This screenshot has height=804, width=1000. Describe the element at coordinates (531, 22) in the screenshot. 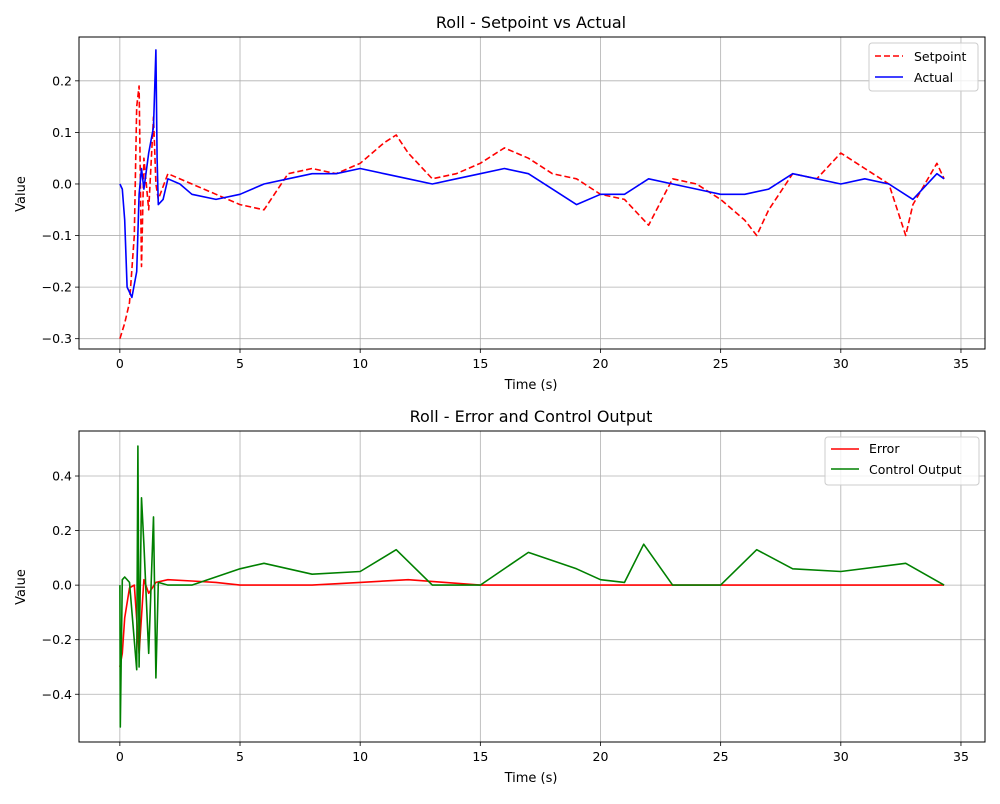

I see `chart-title: Roll - Setpoint vs Actual` at that location.